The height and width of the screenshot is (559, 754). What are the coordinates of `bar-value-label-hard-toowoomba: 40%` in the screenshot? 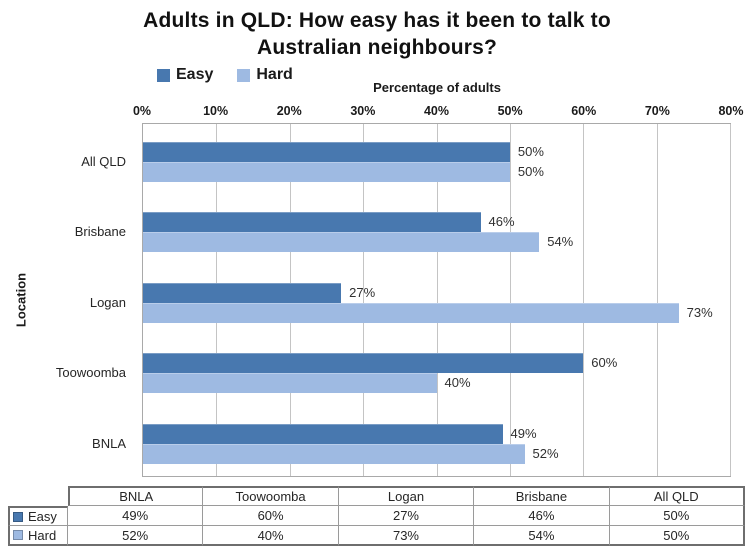 It's located at (457, 382).